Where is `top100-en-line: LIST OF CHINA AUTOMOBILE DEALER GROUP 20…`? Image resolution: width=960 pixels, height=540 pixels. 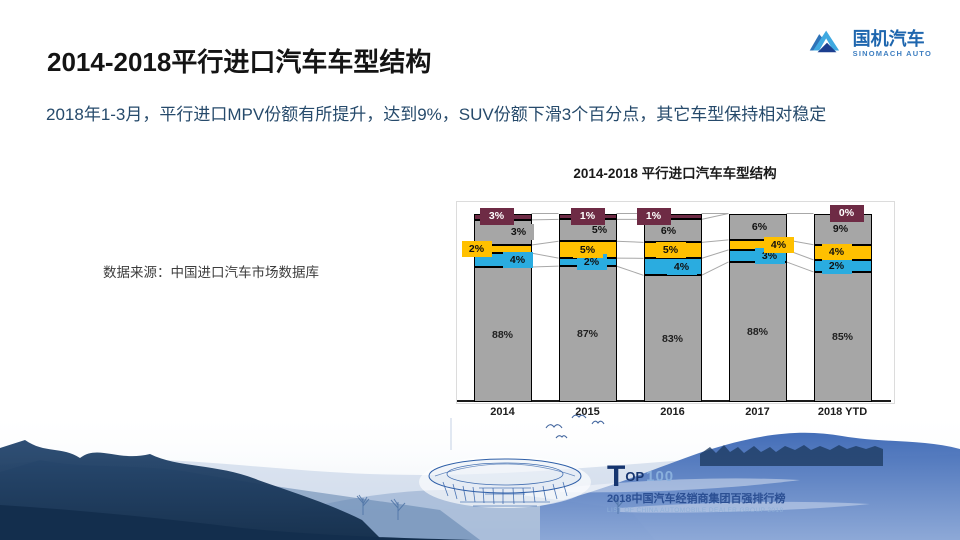
top100-en-line: LIST OF CHINA AUTOMOBILE DEALER GROUP 20… is located at coordinates (695, 510).